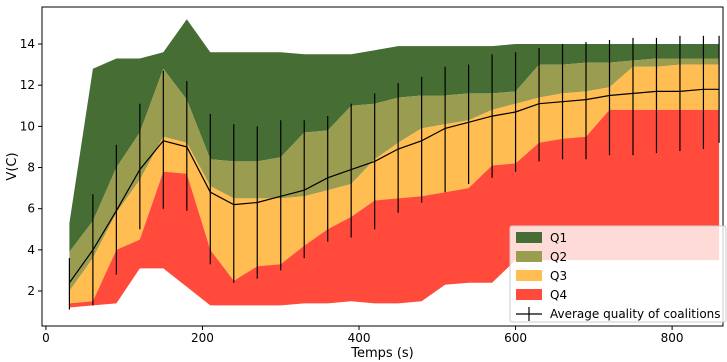 This screenshot has height=362, width=727. I want to click on x-tick-label: 400, so click(359, 338).